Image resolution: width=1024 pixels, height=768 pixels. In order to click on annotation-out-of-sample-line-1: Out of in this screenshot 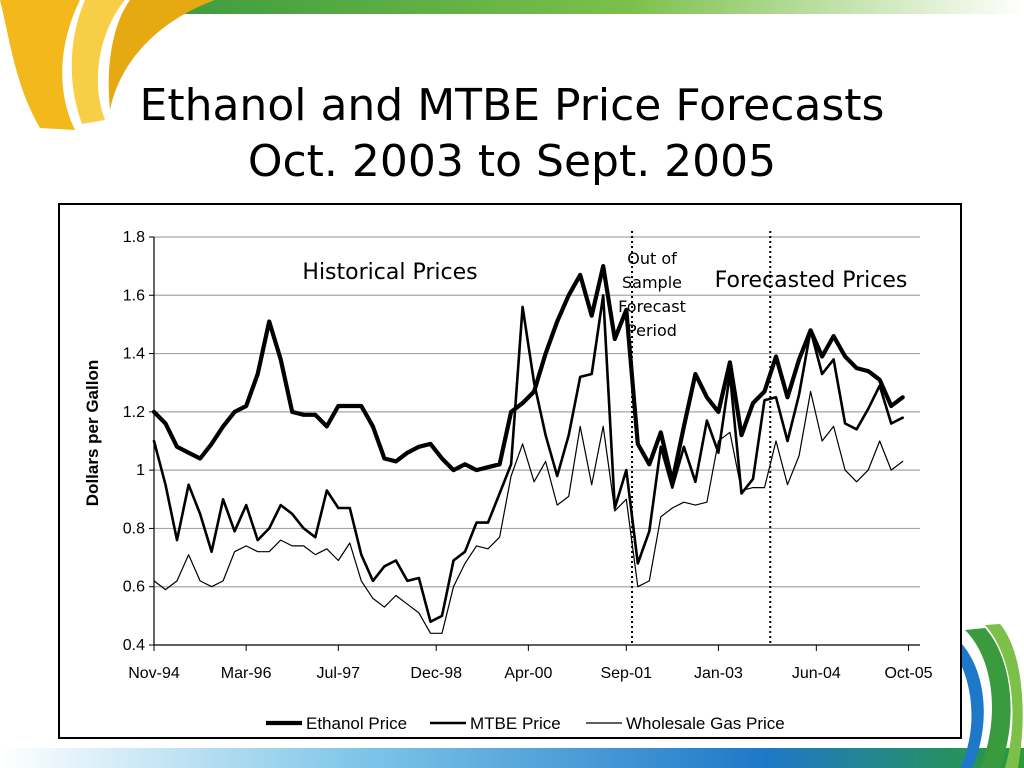, I will do `click(652, 258)`.